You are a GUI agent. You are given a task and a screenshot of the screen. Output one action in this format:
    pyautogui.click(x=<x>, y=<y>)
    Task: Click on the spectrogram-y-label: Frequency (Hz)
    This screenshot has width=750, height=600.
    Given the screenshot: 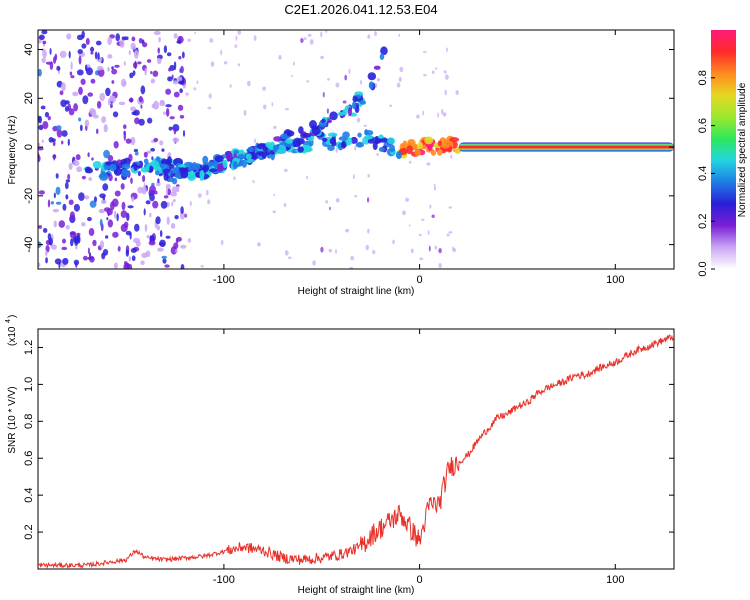 What is the action you would take?
    pyautogui.click(x=12, y=150)
    